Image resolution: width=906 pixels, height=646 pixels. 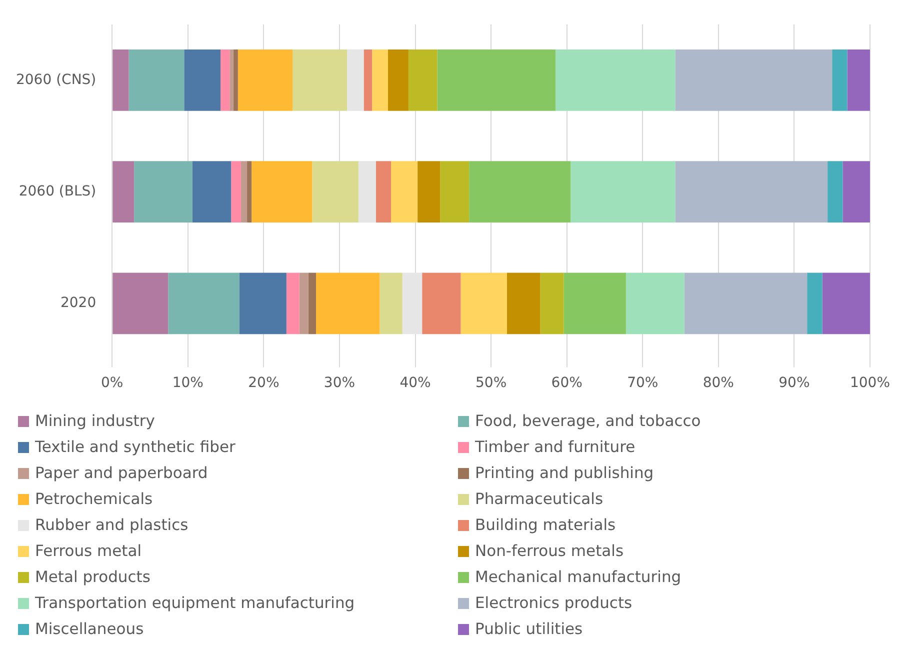 What do you see at coordinates (642, 383) in the screenshot?
I see `x-tick-label: 70%` at bounding box center [642, 383].